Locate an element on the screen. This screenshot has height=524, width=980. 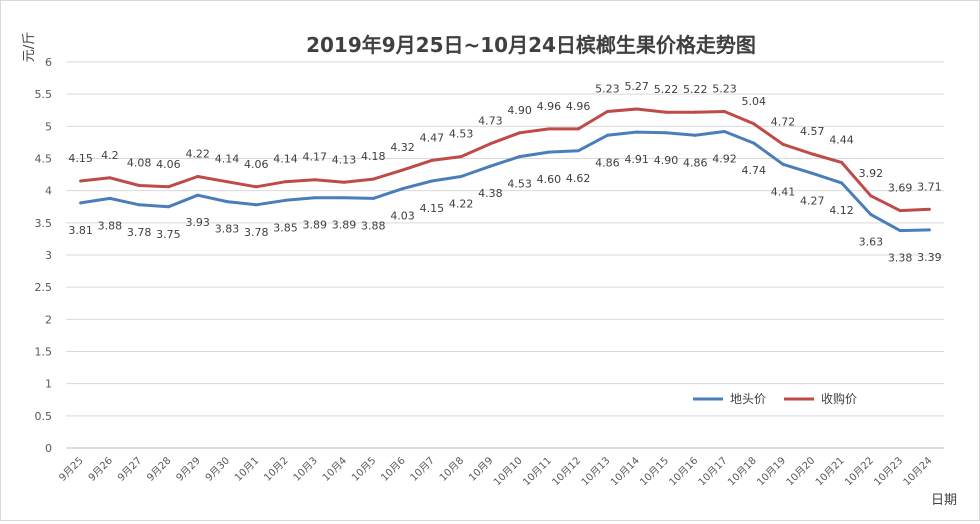
data-label: 4.86 is located at coordinates (695, 162).